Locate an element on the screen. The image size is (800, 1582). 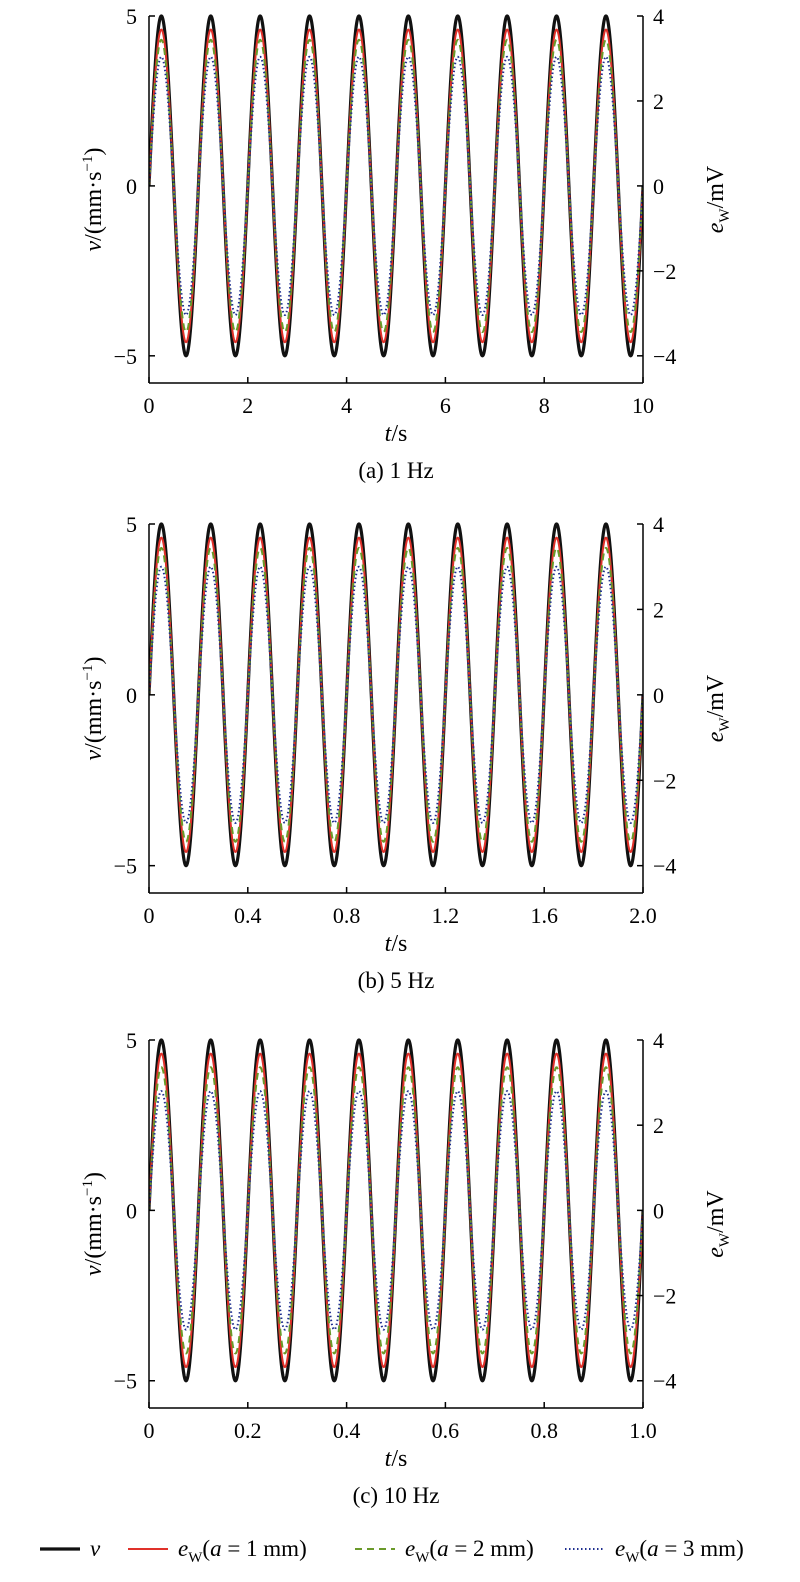
legend-item-1: v is located at coordinates (70, 1548).